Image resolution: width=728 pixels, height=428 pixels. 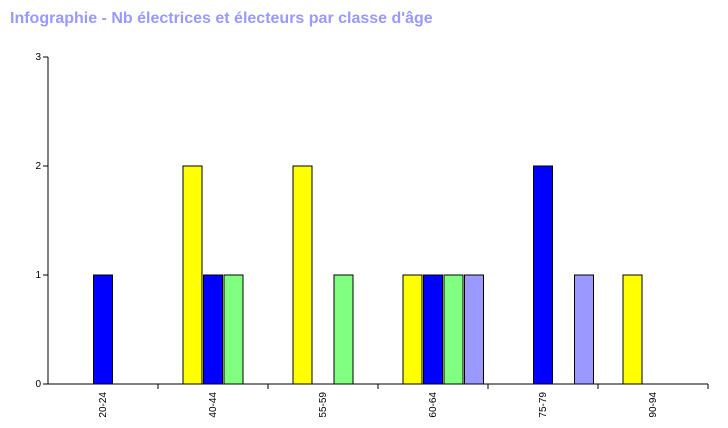 I want to click on y-axis: 0 1 2 3, so click(x=41, y=221).